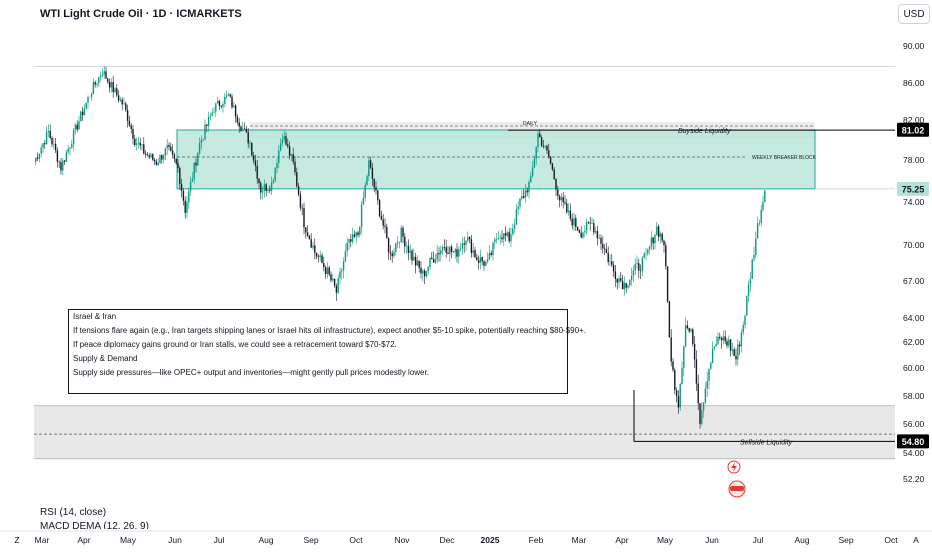  I want to click on y-axis-tick-label: 52.20, so click(914, 479).